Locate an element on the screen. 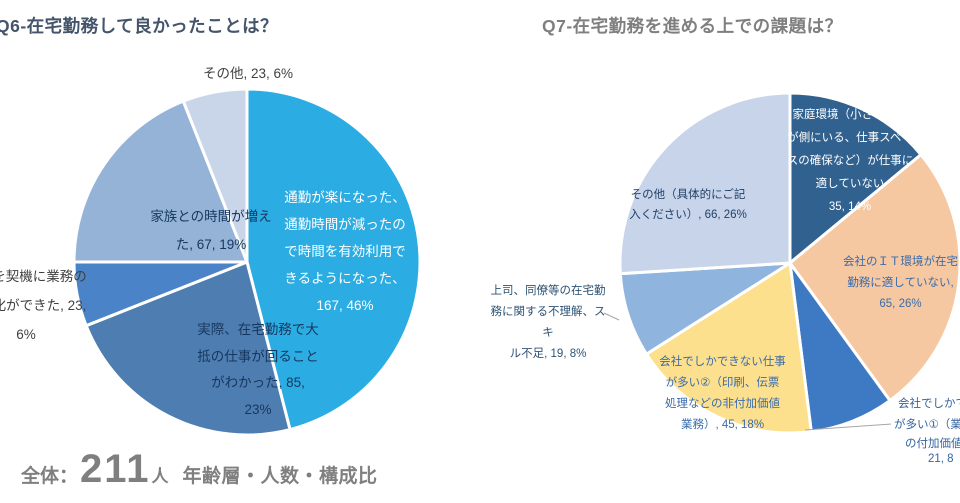 The image size is (960, 503). label-line: きるようになった、 is located at coordinates (345, 278).